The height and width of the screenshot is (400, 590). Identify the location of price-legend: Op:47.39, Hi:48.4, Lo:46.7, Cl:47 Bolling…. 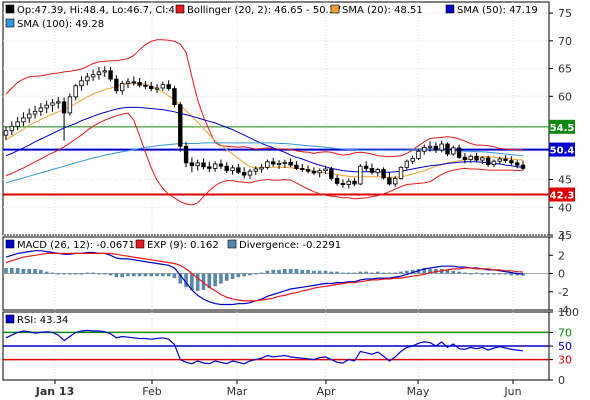
(271, 17).